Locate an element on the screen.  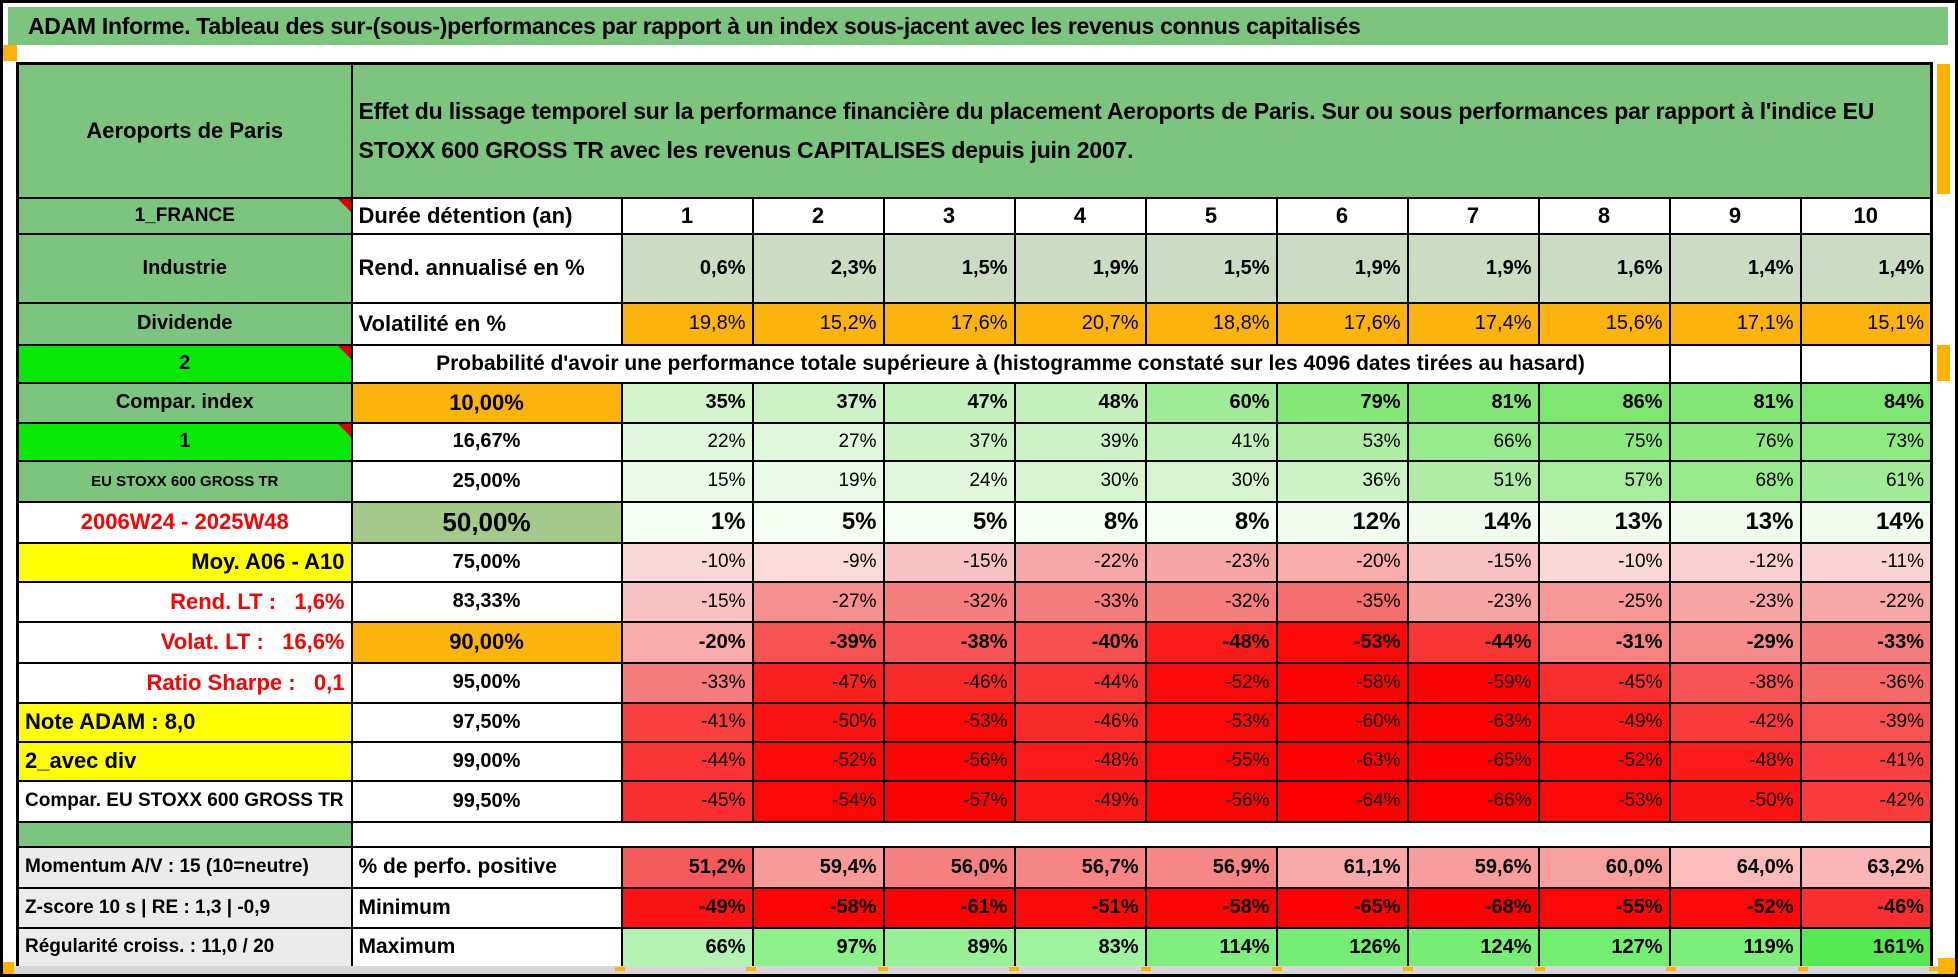
cell-rend-col4: 1,9% is located at coordinates (1080, 268).